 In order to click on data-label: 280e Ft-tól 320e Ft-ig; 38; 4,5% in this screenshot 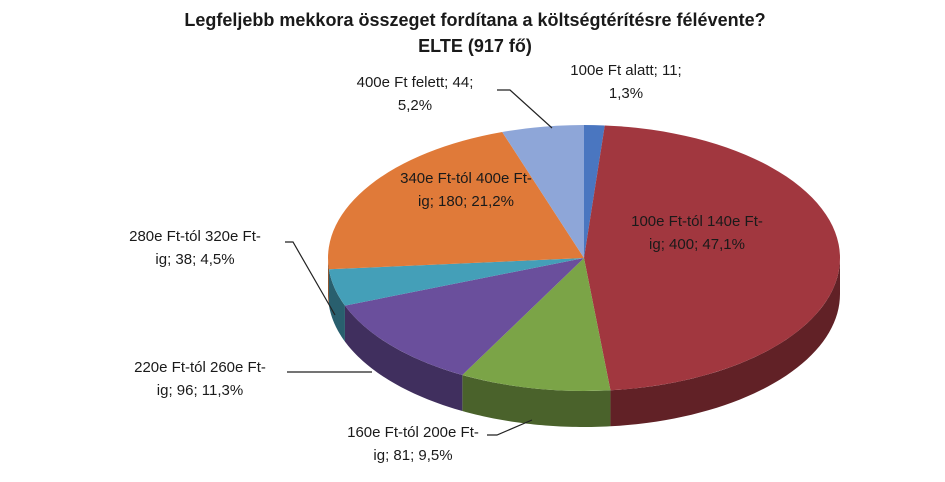, I will do `click(195, 248)`.